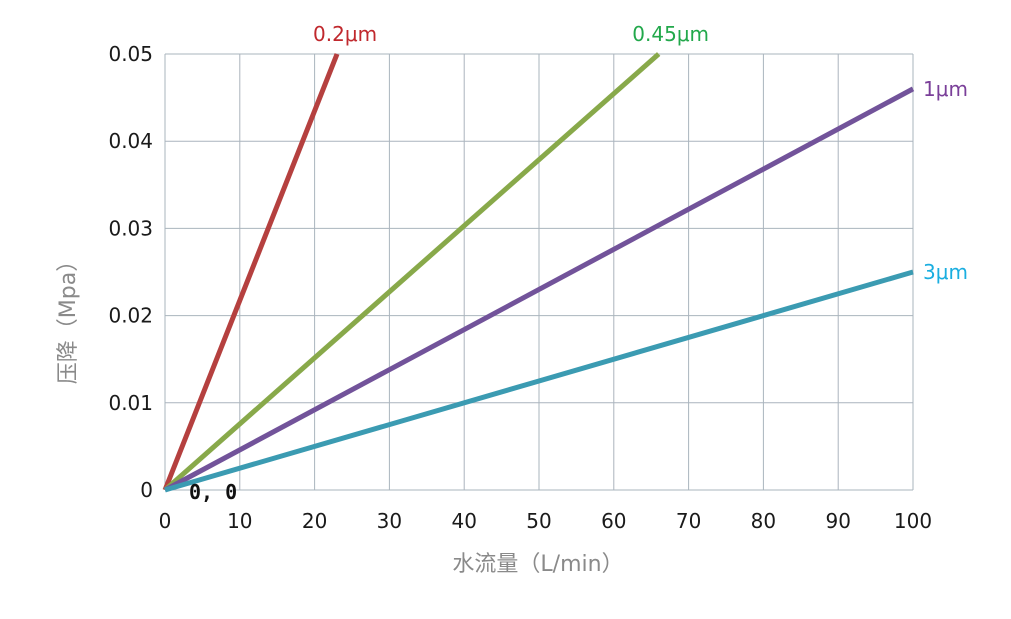 This screenshot has width=1011, height=619. I want to click on series-label-2: 1μm, so click(945, 89).